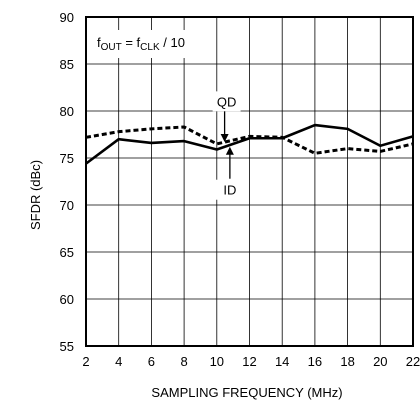 Image resolution: width=420 pixels, height=405 pixels. I want to click on y-tick-75: 75, so click(67, 158).